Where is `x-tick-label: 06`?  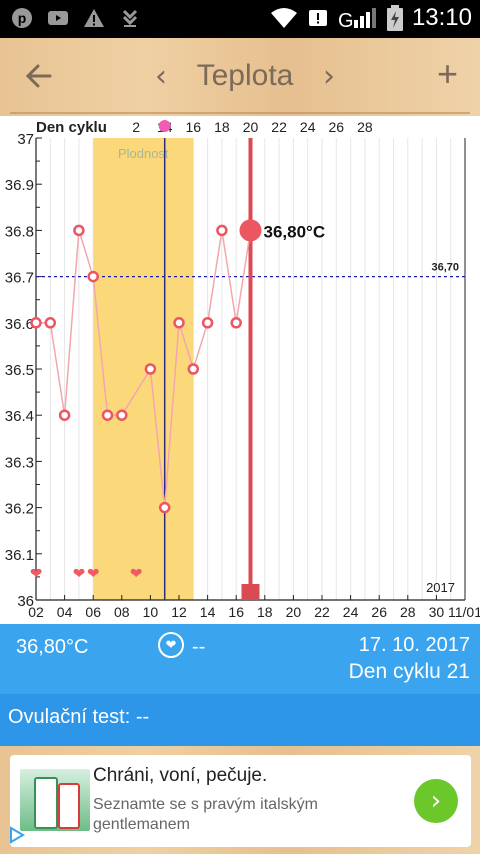 x-tick-label: 06 is located at coordinates (93, 612).